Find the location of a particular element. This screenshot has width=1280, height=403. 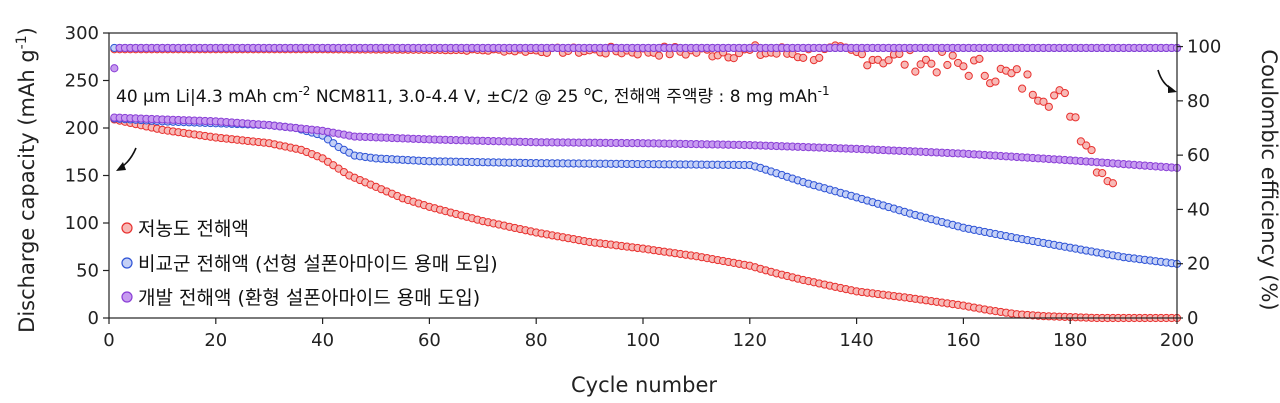

x-tick-label: 40 is located at coordinates (322, 340).